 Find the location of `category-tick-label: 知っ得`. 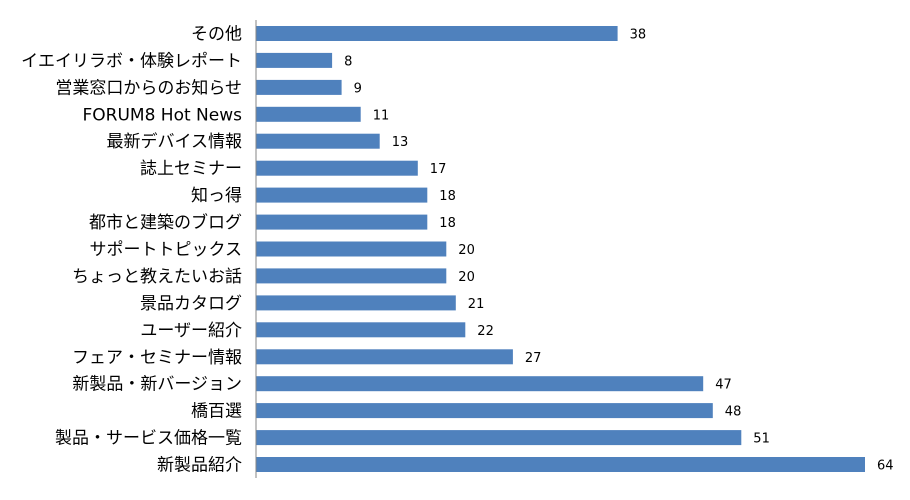

category-tick-label: 知っ得 is located at coordinates (216, 196).